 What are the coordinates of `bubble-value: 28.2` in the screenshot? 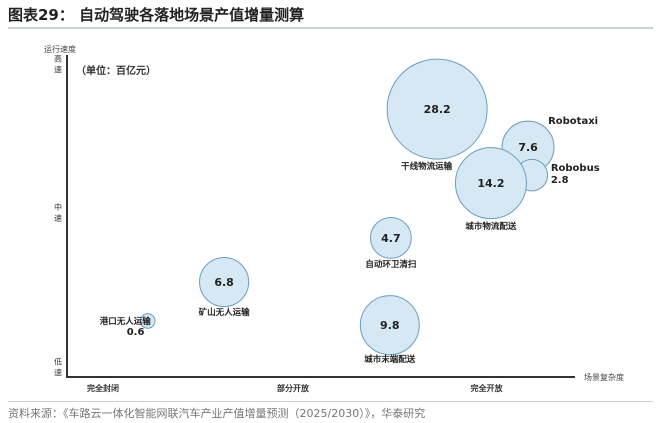 It's located at (437, 109).